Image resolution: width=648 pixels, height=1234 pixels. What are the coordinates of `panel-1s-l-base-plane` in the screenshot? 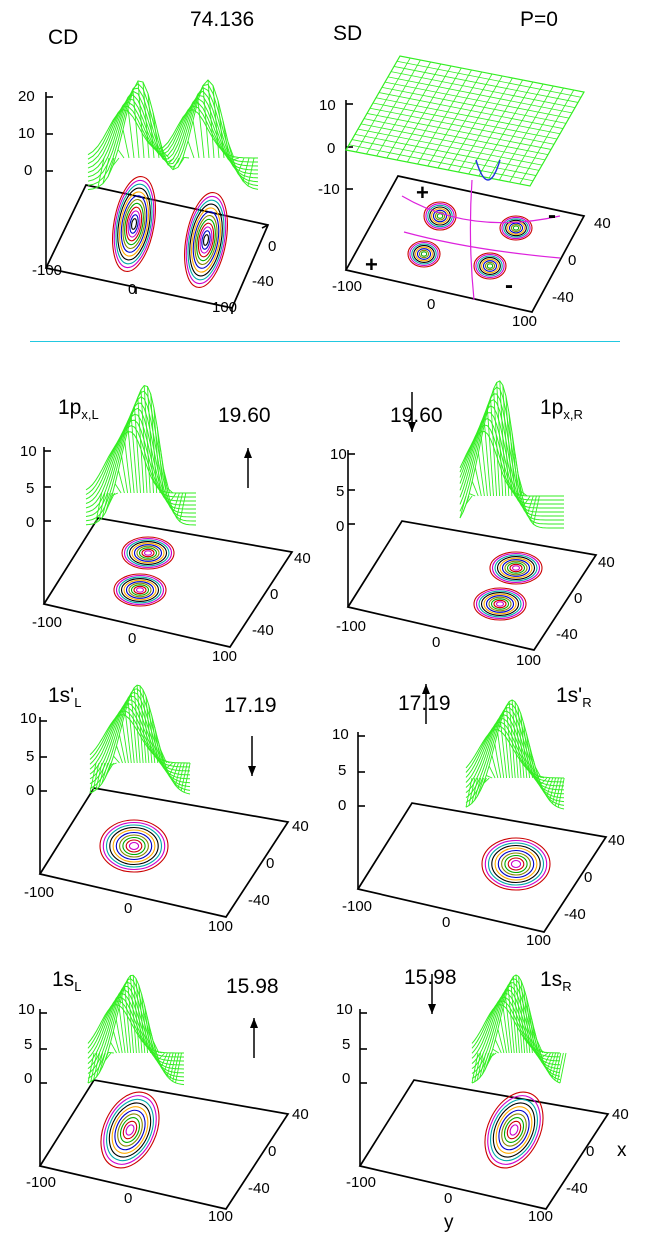 It's located at (164, 1144).